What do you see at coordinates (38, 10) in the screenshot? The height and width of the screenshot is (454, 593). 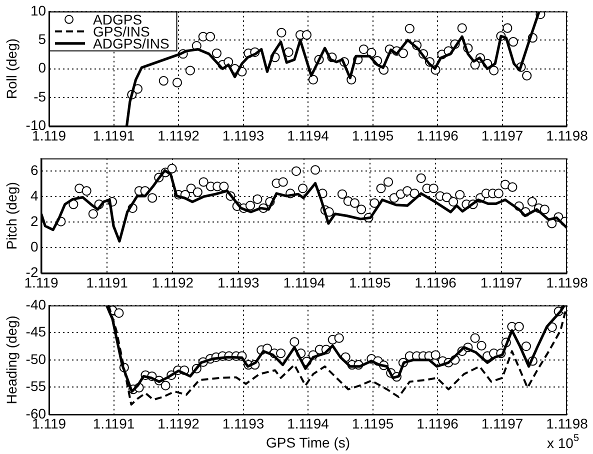 I see `y-tick-label: 10` at bounding box center [38, 10].